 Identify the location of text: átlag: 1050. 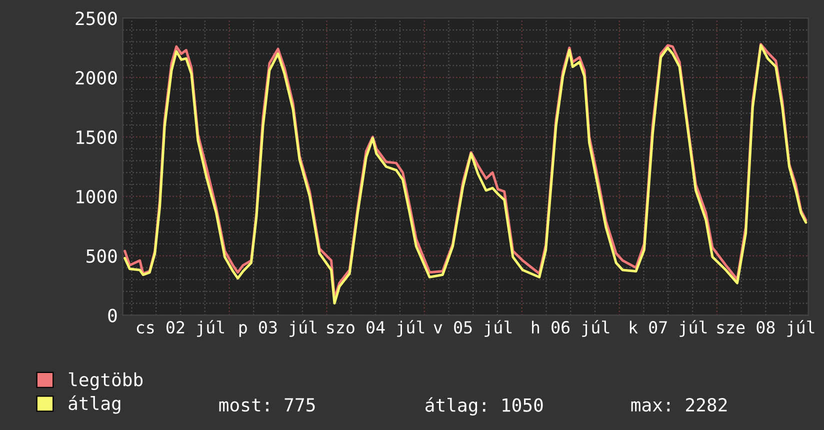
(484, 406).